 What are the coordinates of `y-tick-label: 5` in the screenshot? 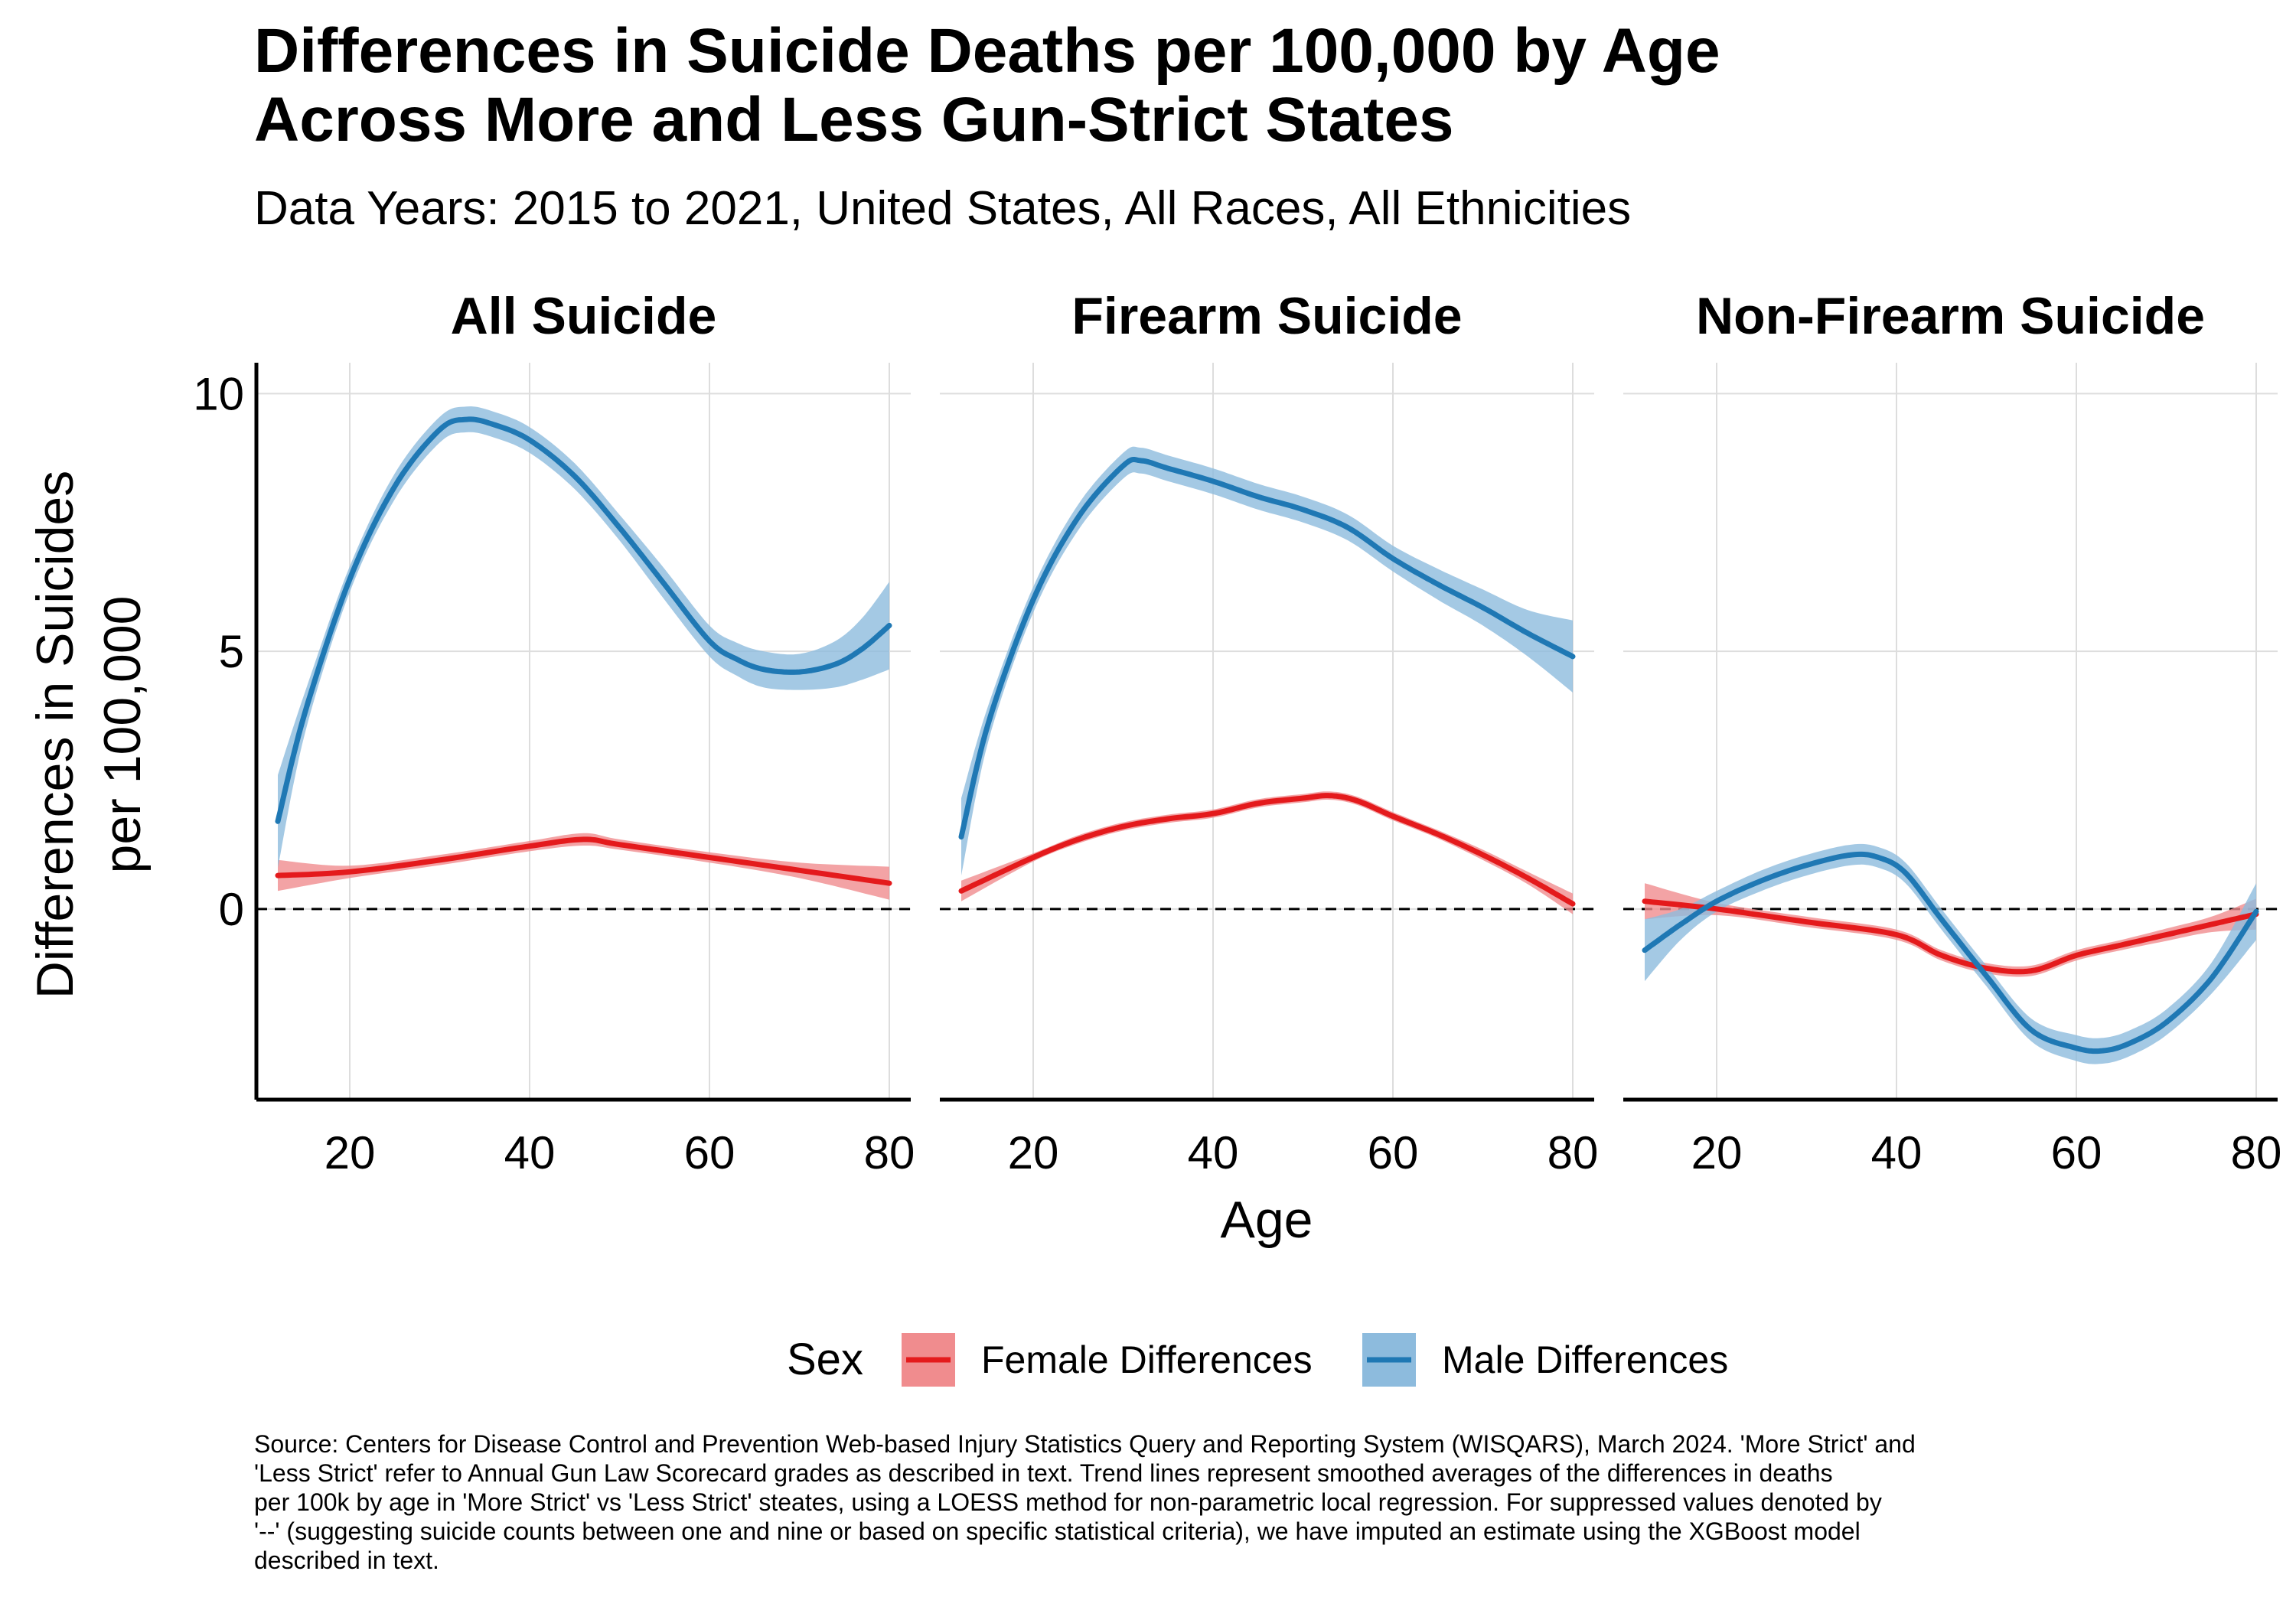 It's located at (231, 651).